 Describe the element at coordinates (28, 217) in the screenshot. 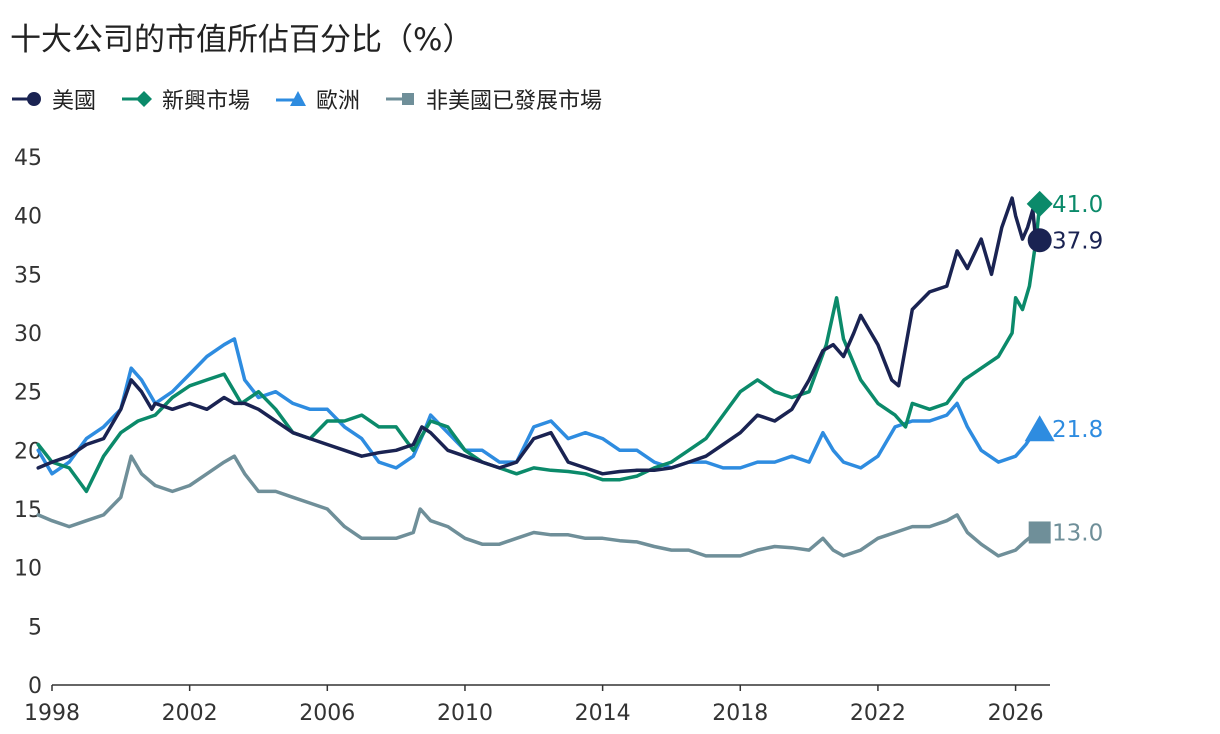

I see `y-tick-label: 40` at that location.